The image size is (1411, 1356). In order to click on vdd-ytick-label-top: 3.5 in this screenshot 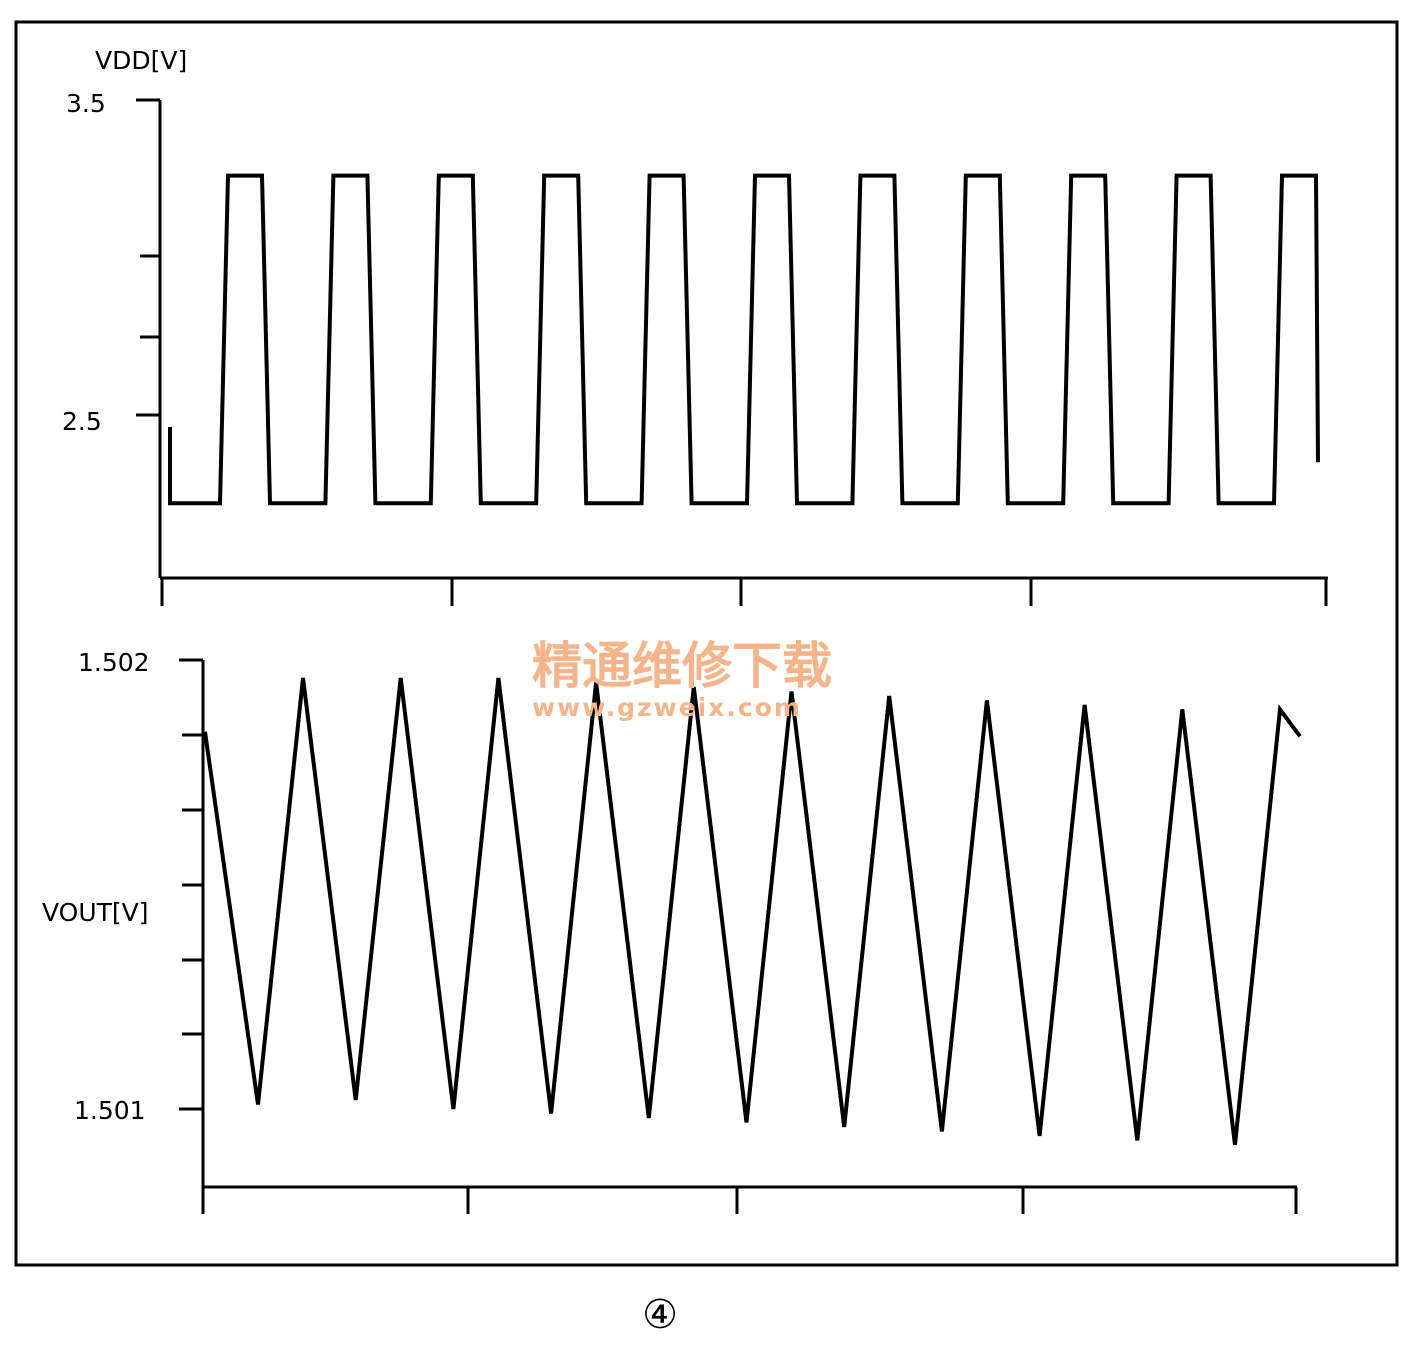, I will do `click(86, 103)`.